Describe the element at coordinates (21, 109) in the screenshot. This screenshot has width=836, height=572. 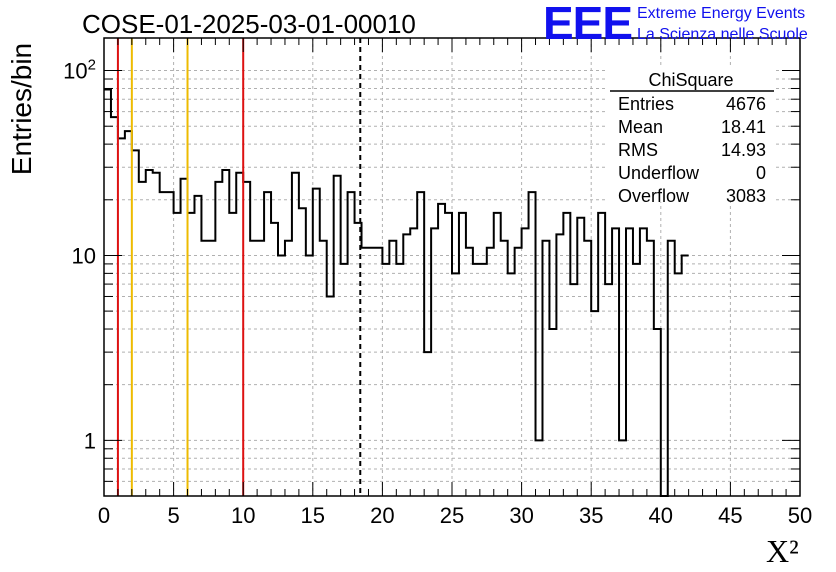
I see `y-axis-label: Entries/bin` at that location.